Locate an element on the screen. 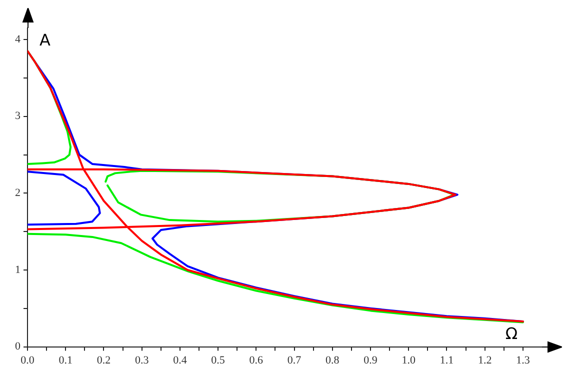  y-tick-label: 4 is located at coordinates (18, 39).